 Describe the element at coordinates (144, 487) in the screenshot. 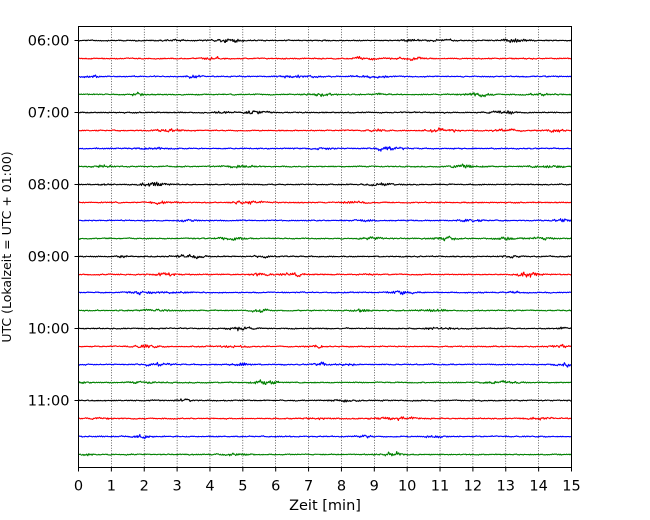

I see `x-tick-label: 2` at that location.